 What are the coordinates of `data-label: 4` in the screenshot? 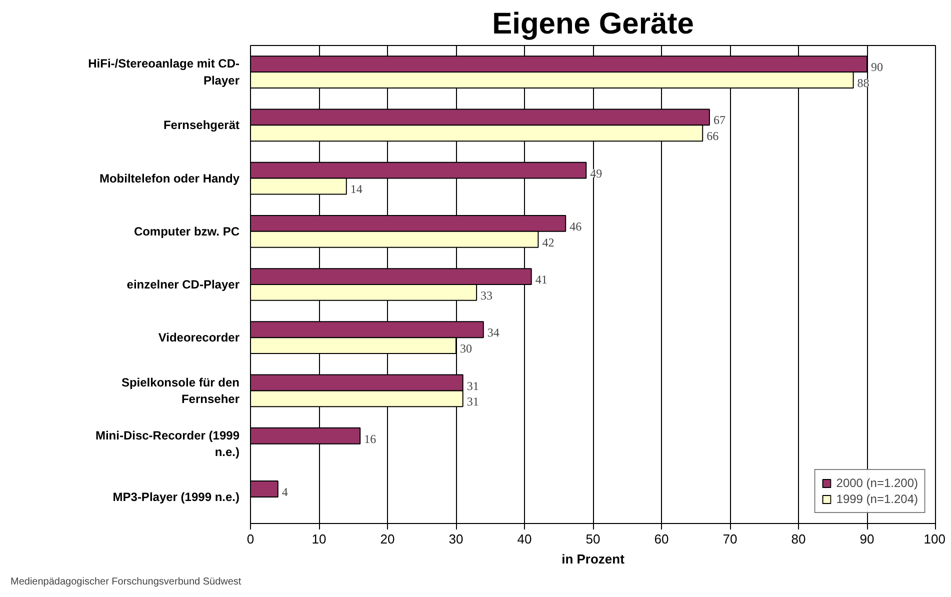 It's located at (285, 491).